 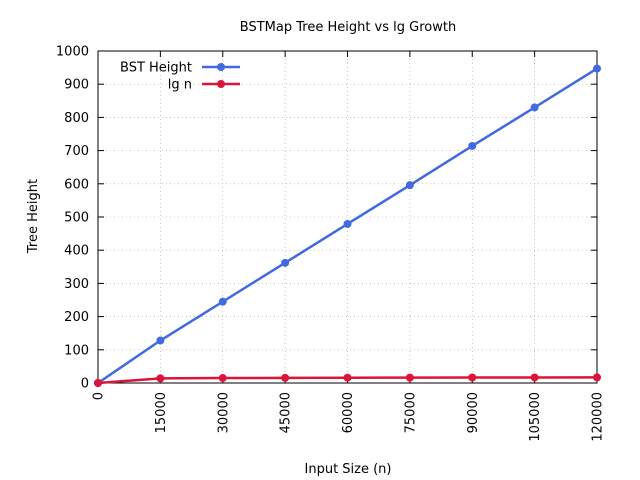 What do you see at coordinates (348, 27) in the screenshot?
I see `chart-title: BSTMap Tree Height vs lg Growth` at bounding box center [348, 27].